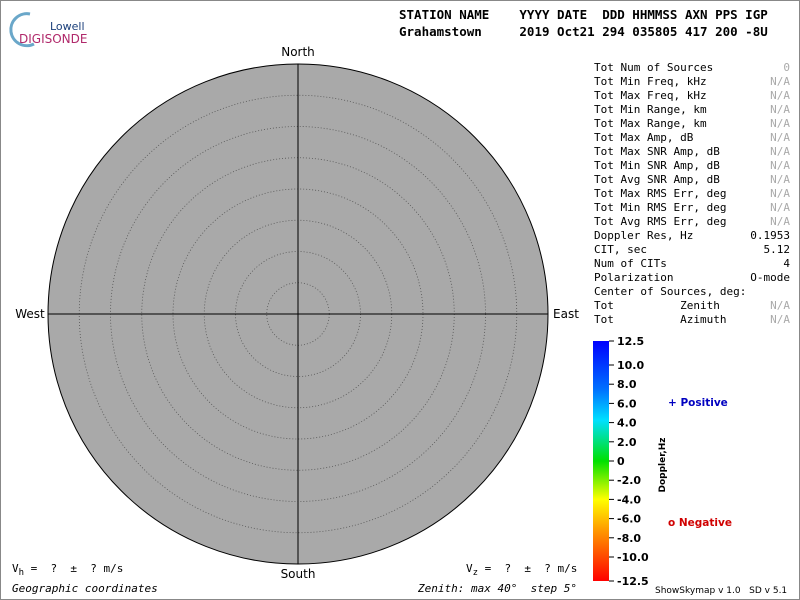 The height and width of the screenshot is (600, 800). Describe the element at coordinates (644, 137) in the screenshot. I see `row-label: Tot Max Amp, dB` at that location.